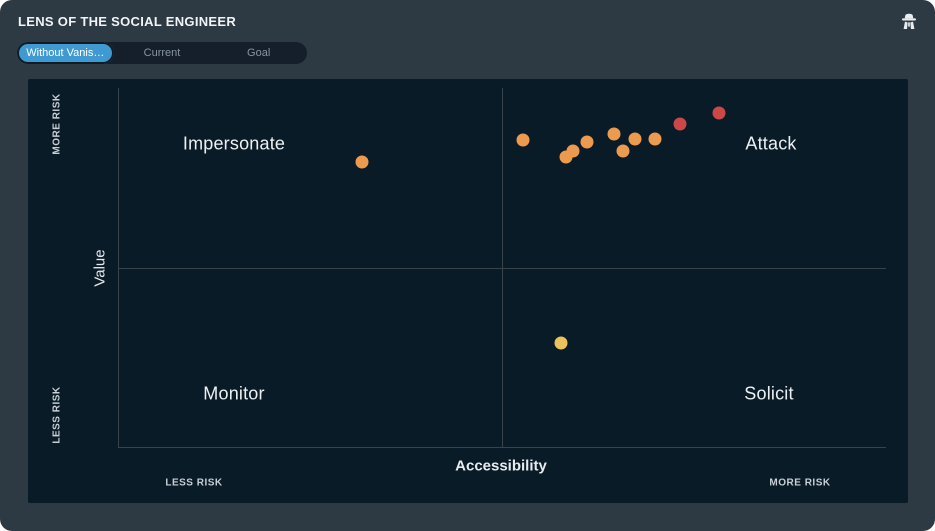 Image resolution: width=935 pixels, height=531 pixels. Describe the element at coordinates (234, 143) in the screenshot. I see `quadrant-label-impersonate: Impersonate` at that location.